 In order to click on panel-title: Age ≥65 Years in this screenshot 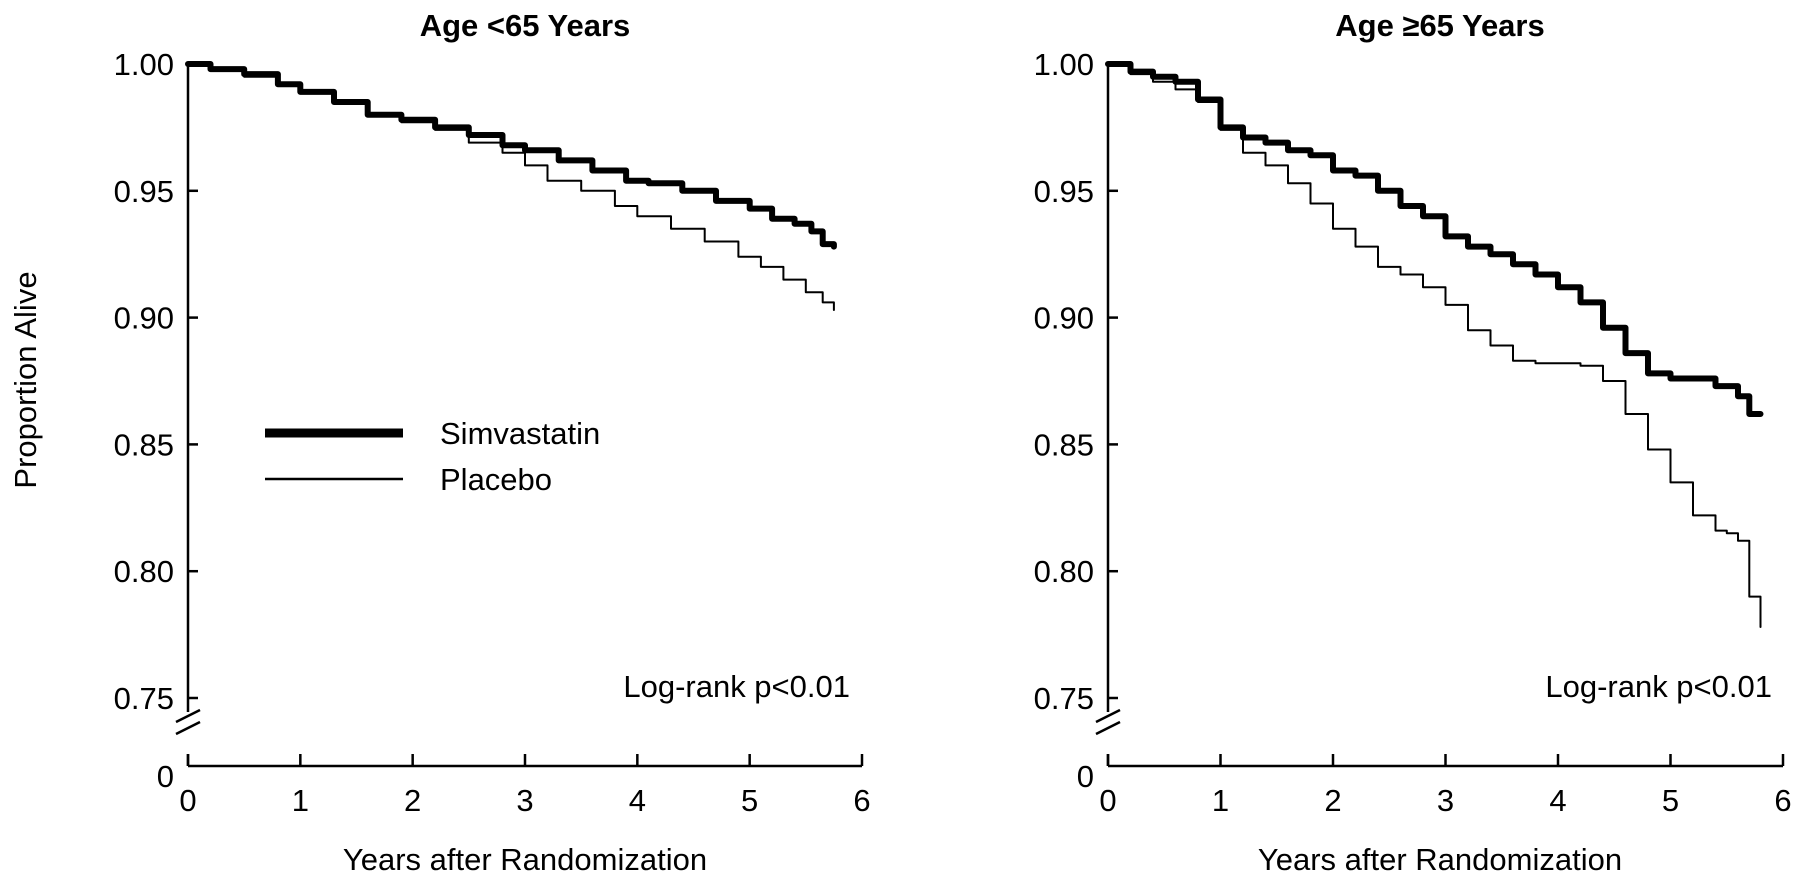, I will do `click(1439, 25)`.